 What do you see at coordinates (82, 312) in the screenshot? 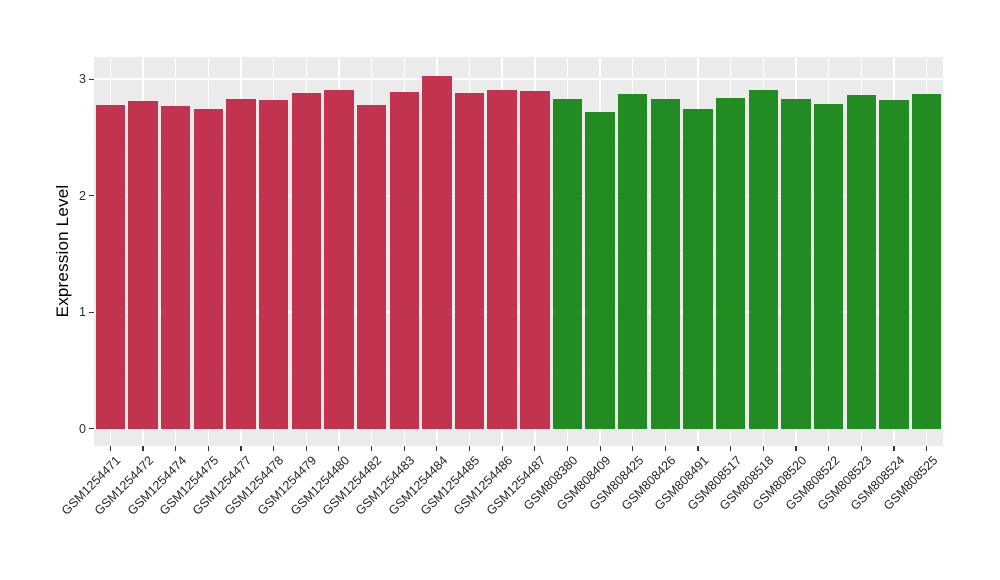
I see `y-tick-label: 1` at bounding box center [82, 312].